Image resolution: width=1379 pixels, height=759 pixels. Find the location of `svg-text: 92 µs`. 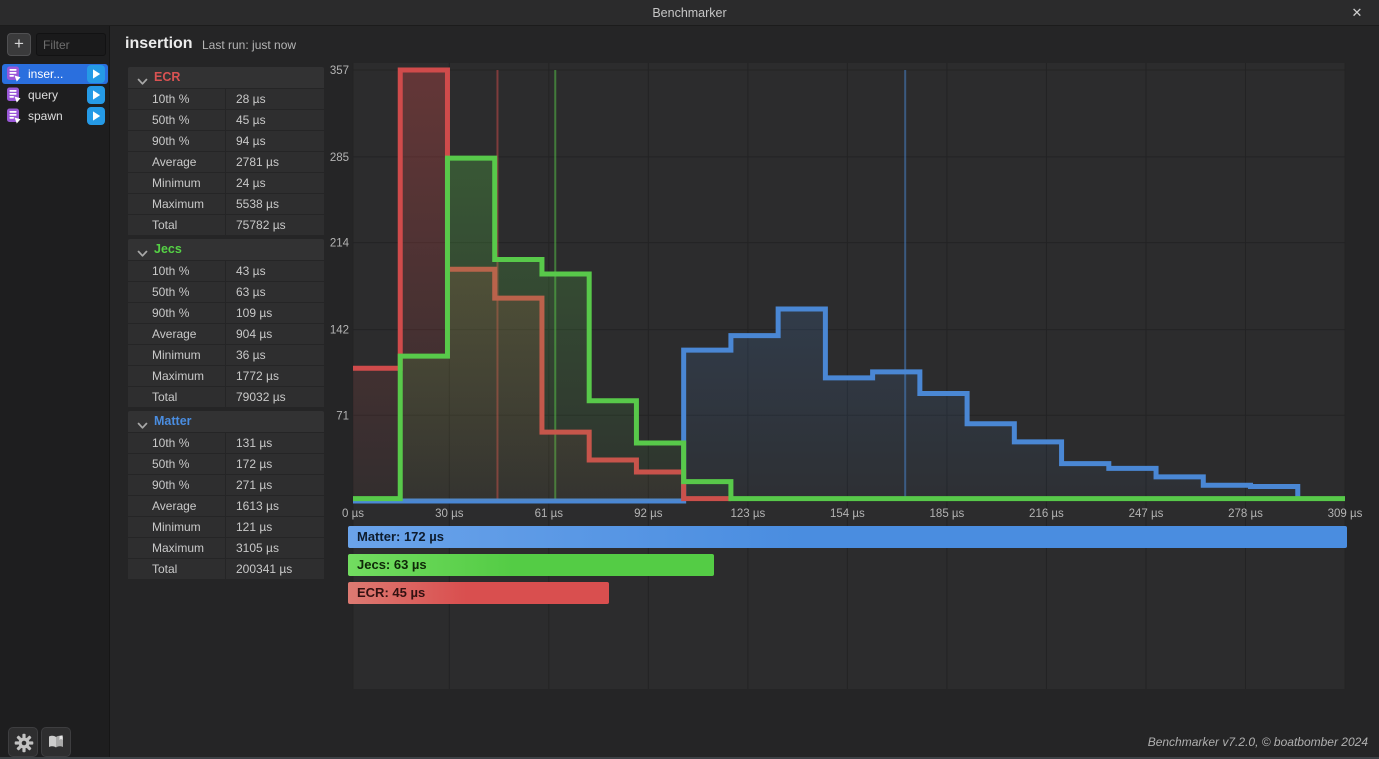

svg-text: 92 µs is located at coordinates (648, 514).